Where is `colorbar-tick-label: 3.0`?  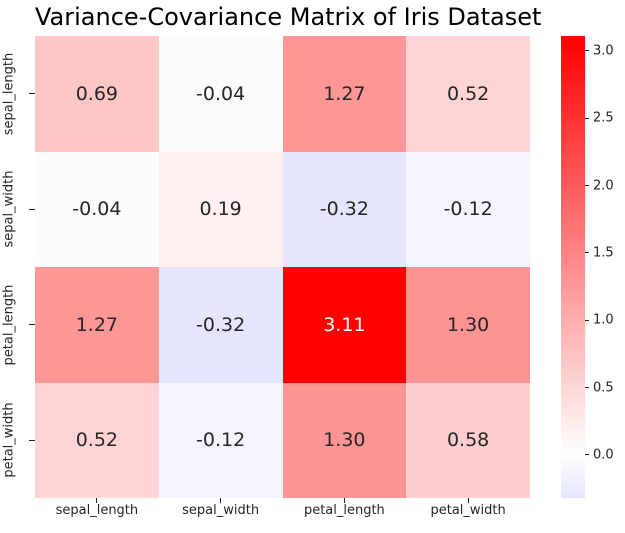 colorbar-tick-label: 3.0 is located at coordinates (603, 51).